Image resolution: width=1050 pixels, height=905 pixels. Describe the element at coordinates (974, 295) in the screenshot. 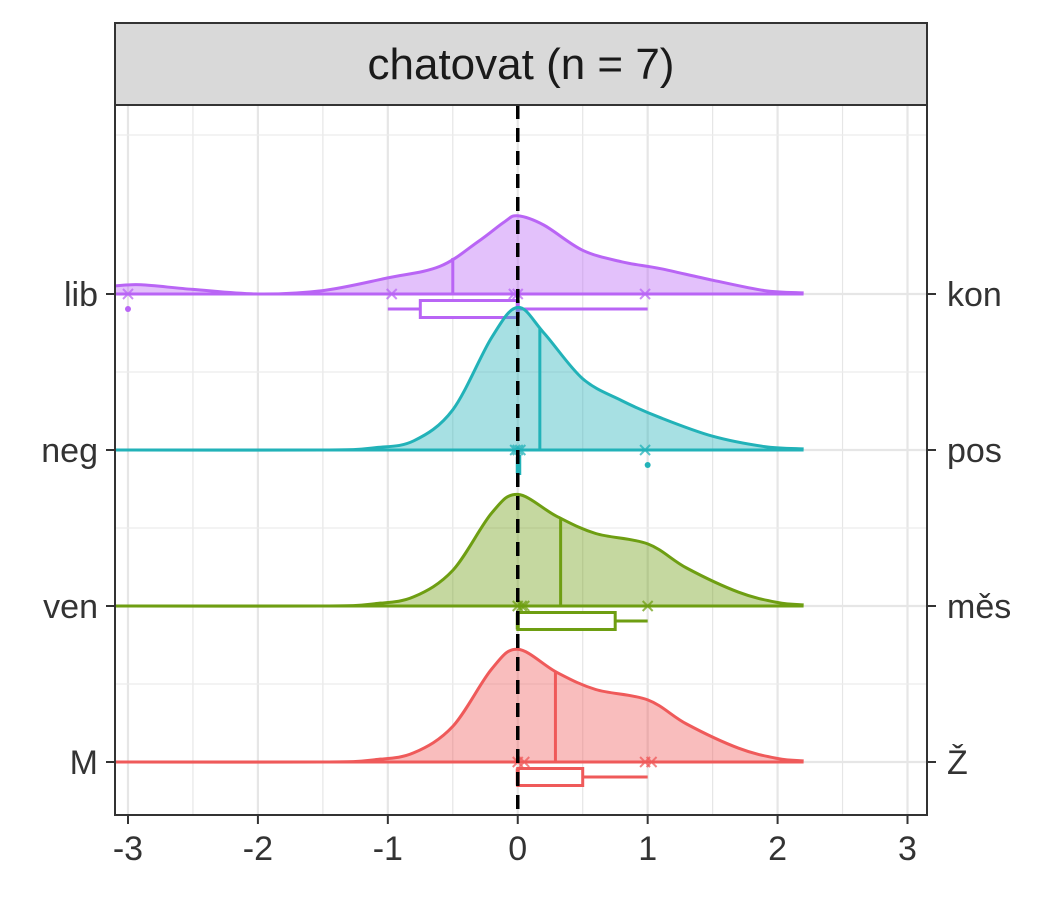

I see `y-tick-label-right: kon` at that location.